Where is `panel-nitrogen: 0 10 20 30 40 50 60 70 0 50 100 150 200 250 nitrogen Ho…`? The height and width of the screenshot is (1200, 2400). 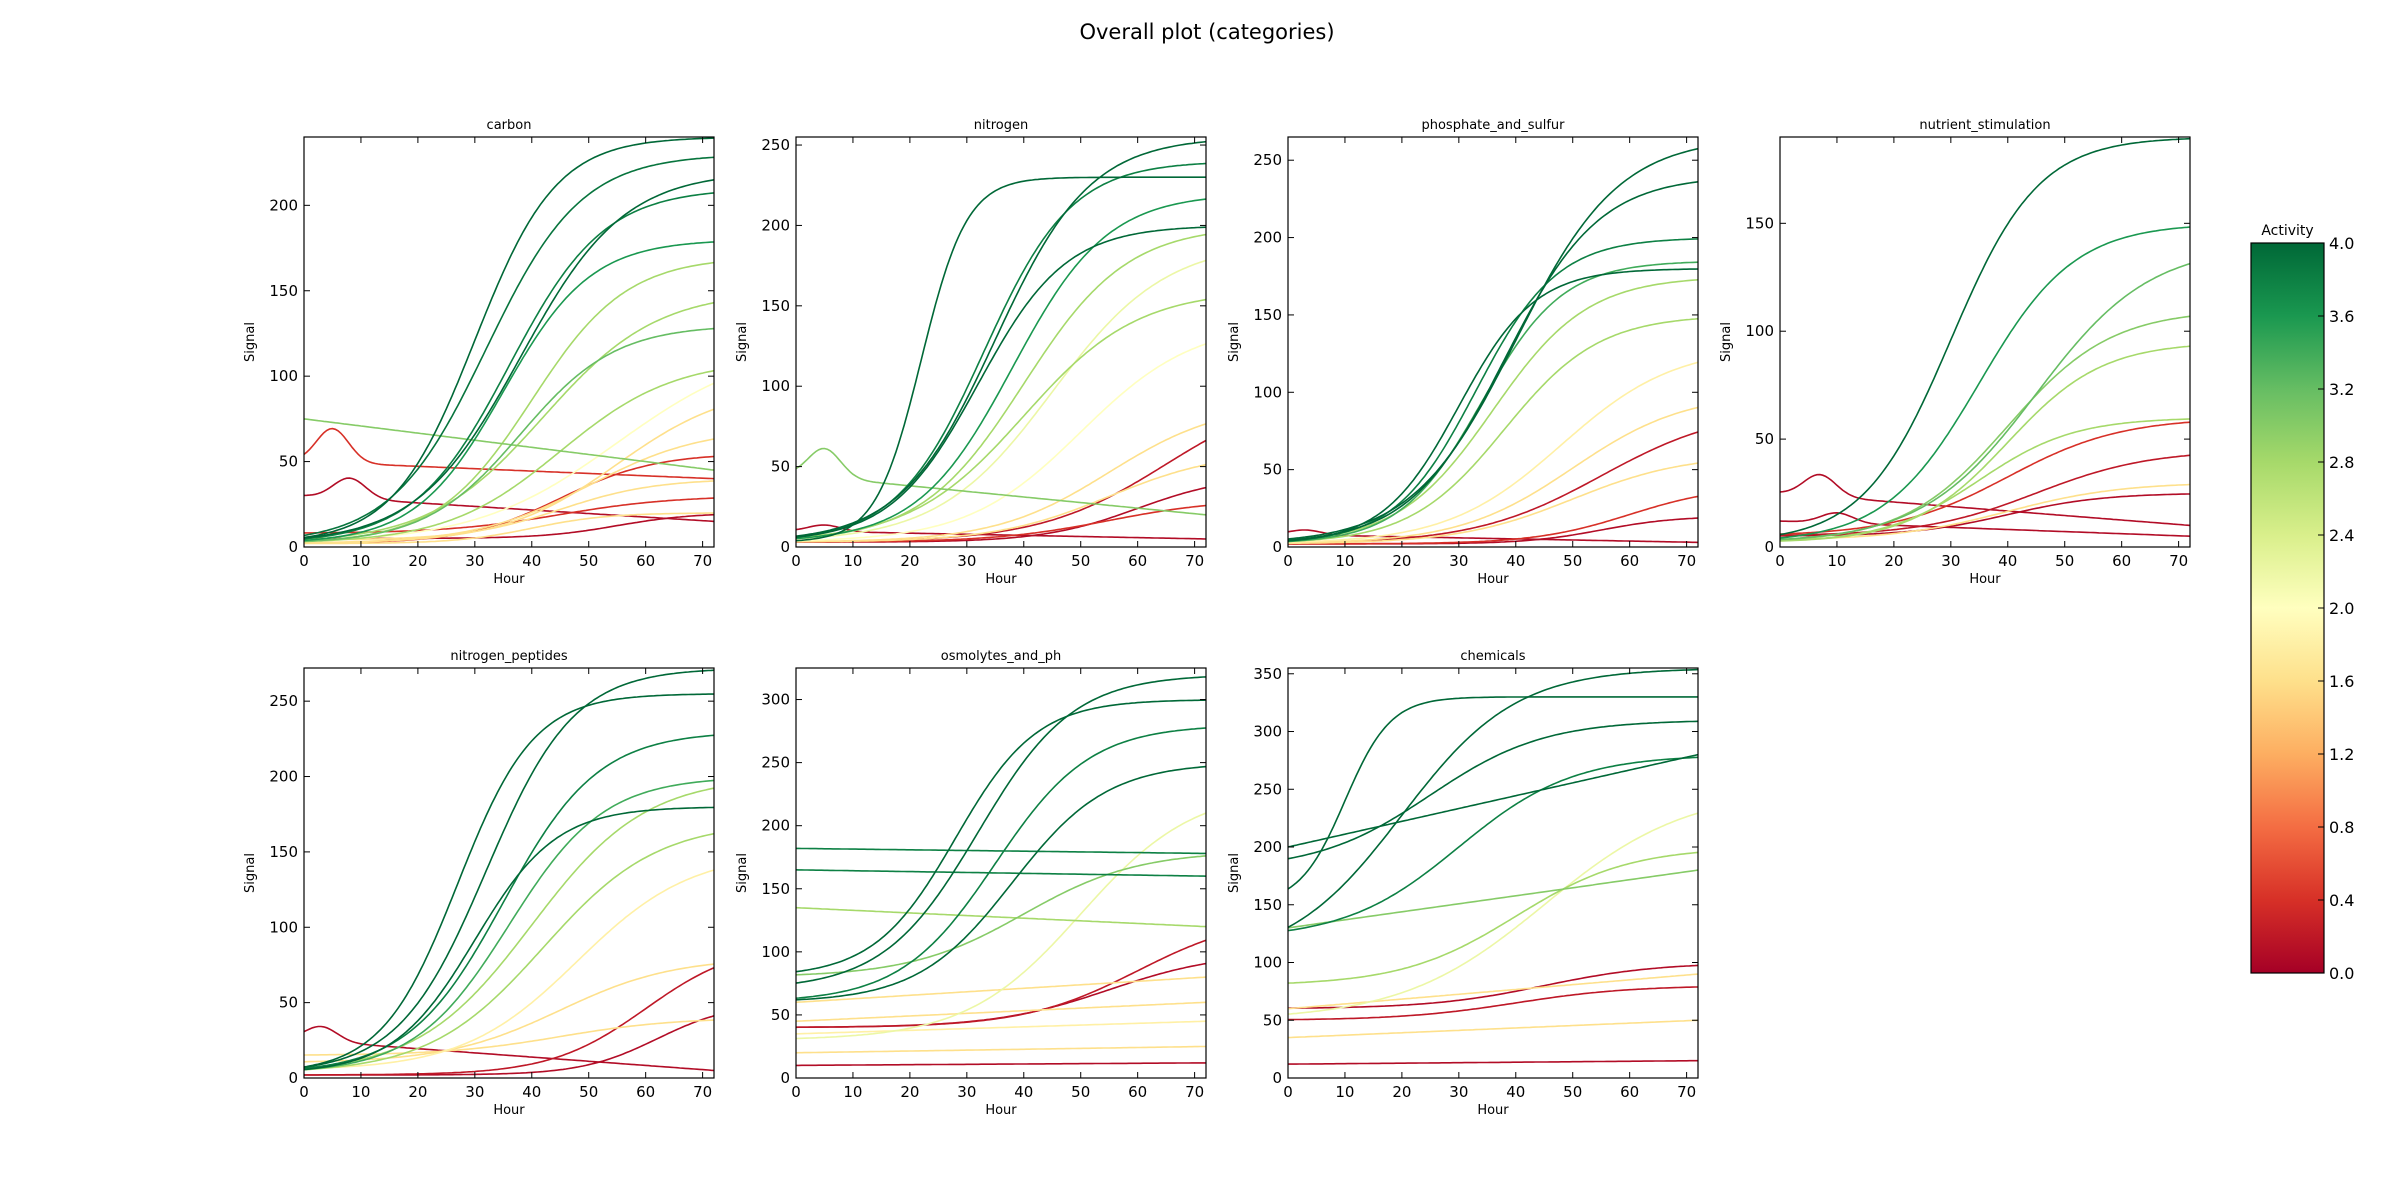
panel-nitrogen: 0 10 20 30 40 50 60 70 0 50 100 150 200 250 nitrogen Ho… is located at coordinates (971, 352).